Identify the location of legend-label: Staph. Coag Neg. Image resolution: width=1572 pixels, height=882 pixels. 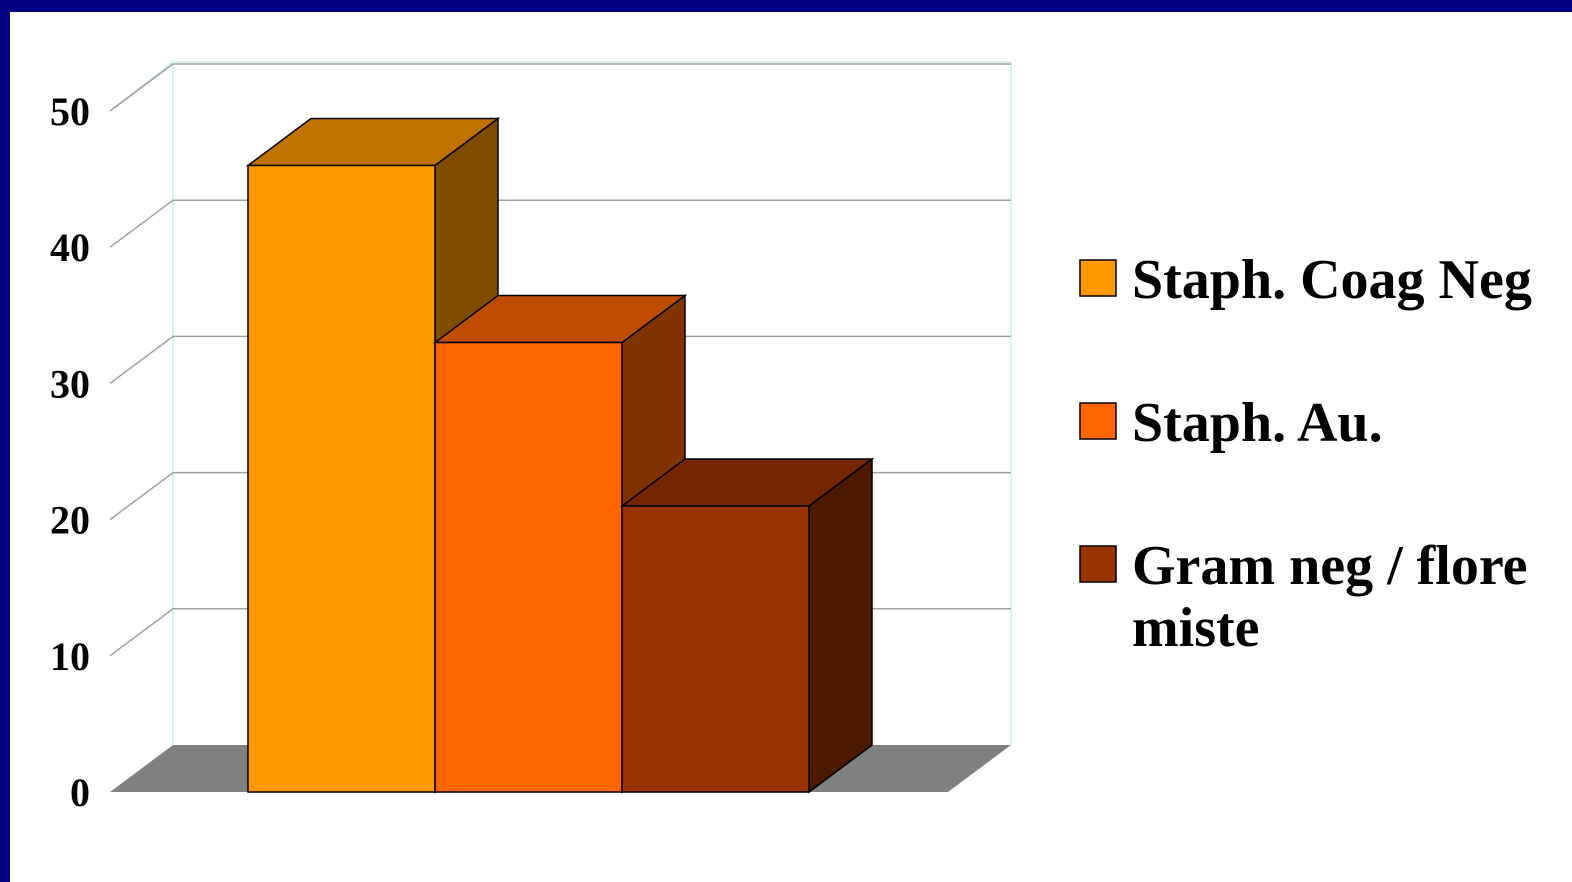
(1332, 280).